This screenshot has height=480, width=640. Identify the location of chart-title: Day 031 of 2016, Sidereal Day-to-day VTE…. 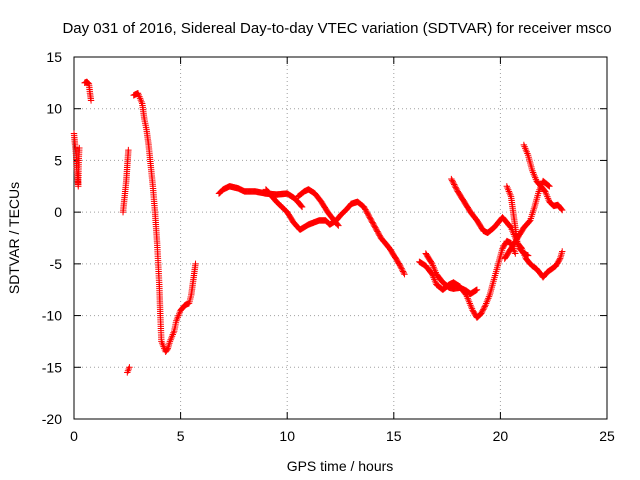
(336, 28).